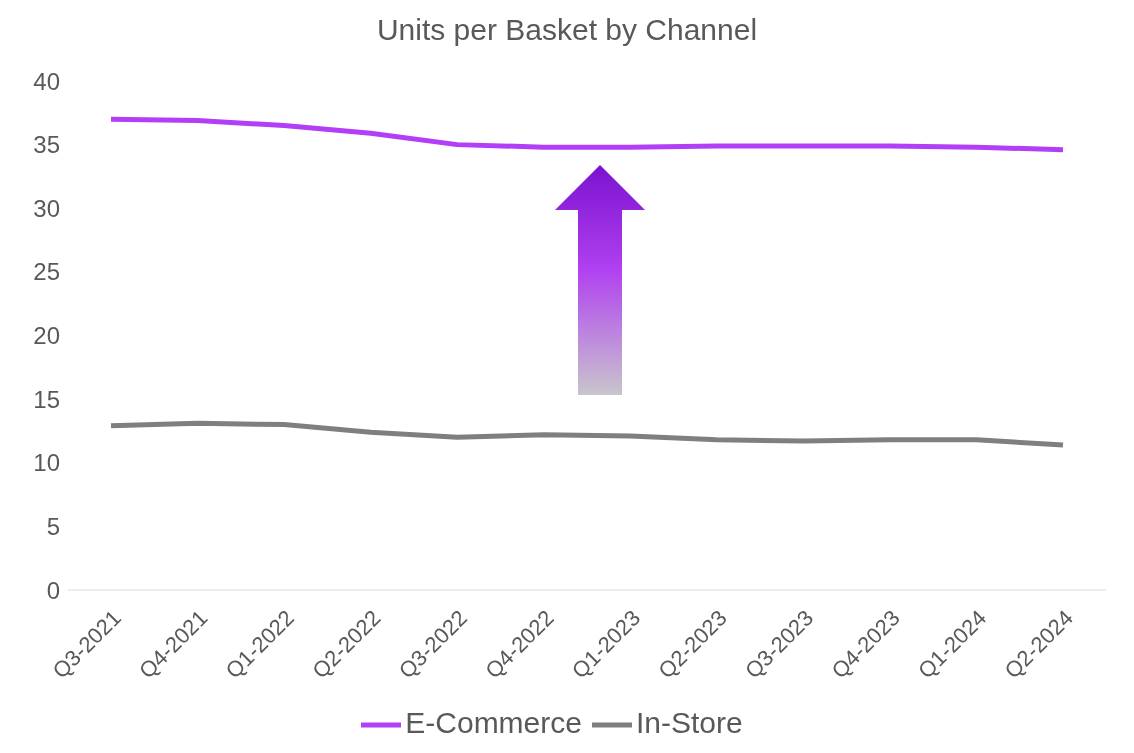 This screenshot has width=1134, height=753. What do you see at coordinates (567, 30) in the screenshot?
I see `chart-title: Units per Basket by Channel` at bounding box center [567, 30].